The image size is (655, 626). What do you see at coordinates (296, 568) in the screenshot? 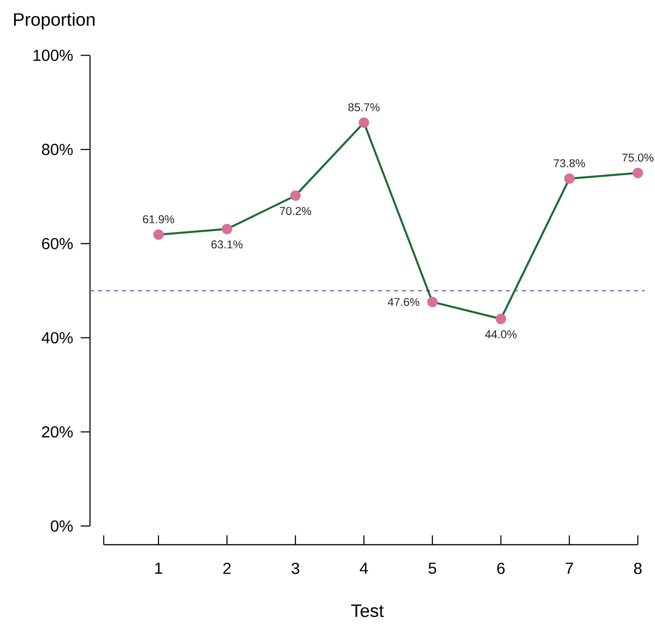
I see `x-tick-label: 3` at bounding box center [296, 568].